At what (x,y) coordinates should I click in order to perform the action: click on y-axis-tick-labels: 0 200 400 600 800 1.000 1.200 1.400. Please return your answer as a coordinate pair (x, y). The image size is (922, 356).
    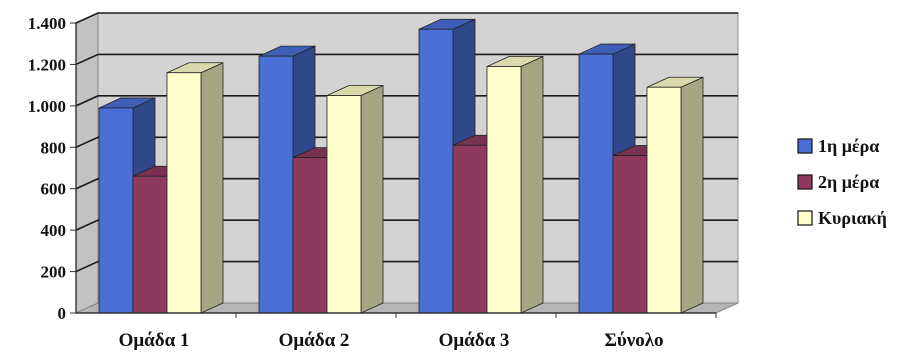
    Looking at the image, I should click on (47, 168).